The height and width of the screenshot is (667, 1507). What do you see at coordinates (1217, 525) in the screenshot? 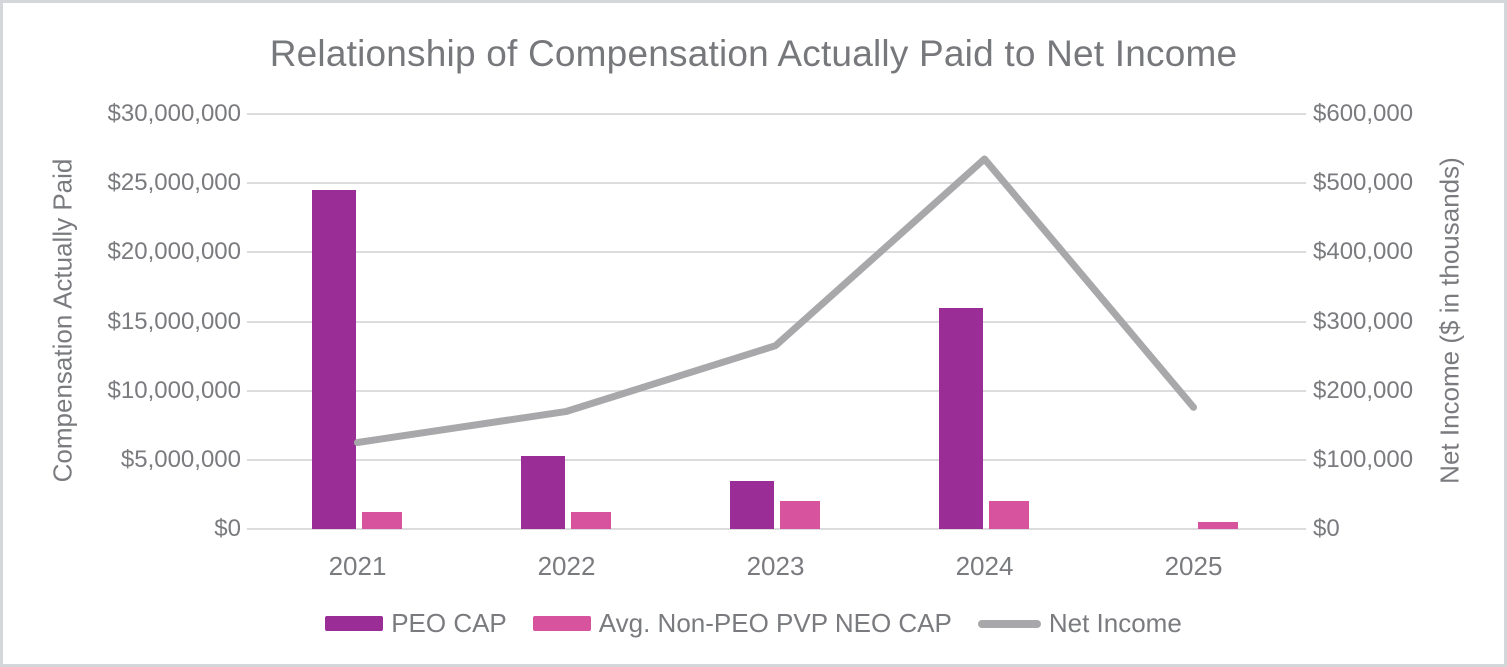
I see `non-peo-cap-bar-2025` at bounding box center [1217, 525].